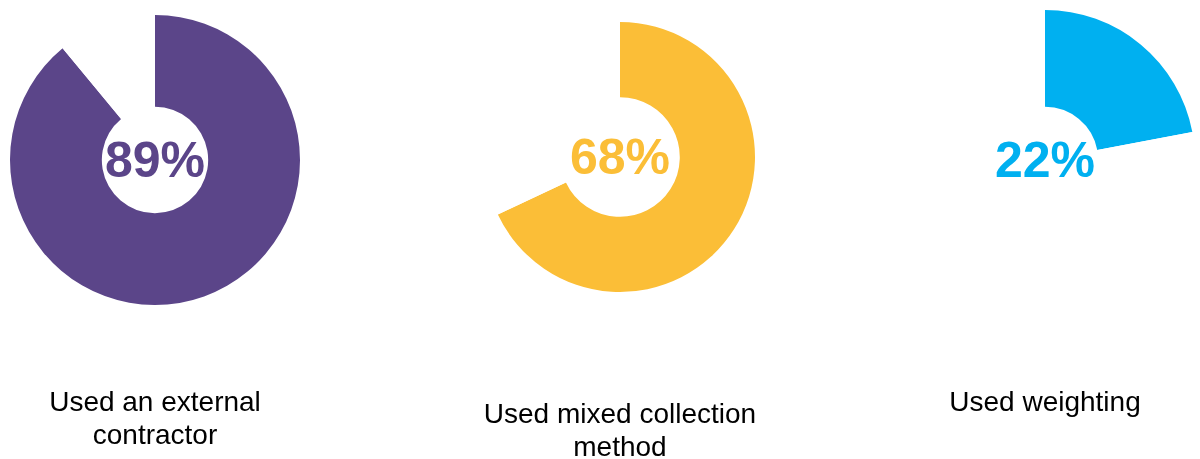 The width and height of the screenshot is (1200, 459). Describe the element at coordinates (155, 159) in the screenshot. I see `data-label: 89%` at that location.